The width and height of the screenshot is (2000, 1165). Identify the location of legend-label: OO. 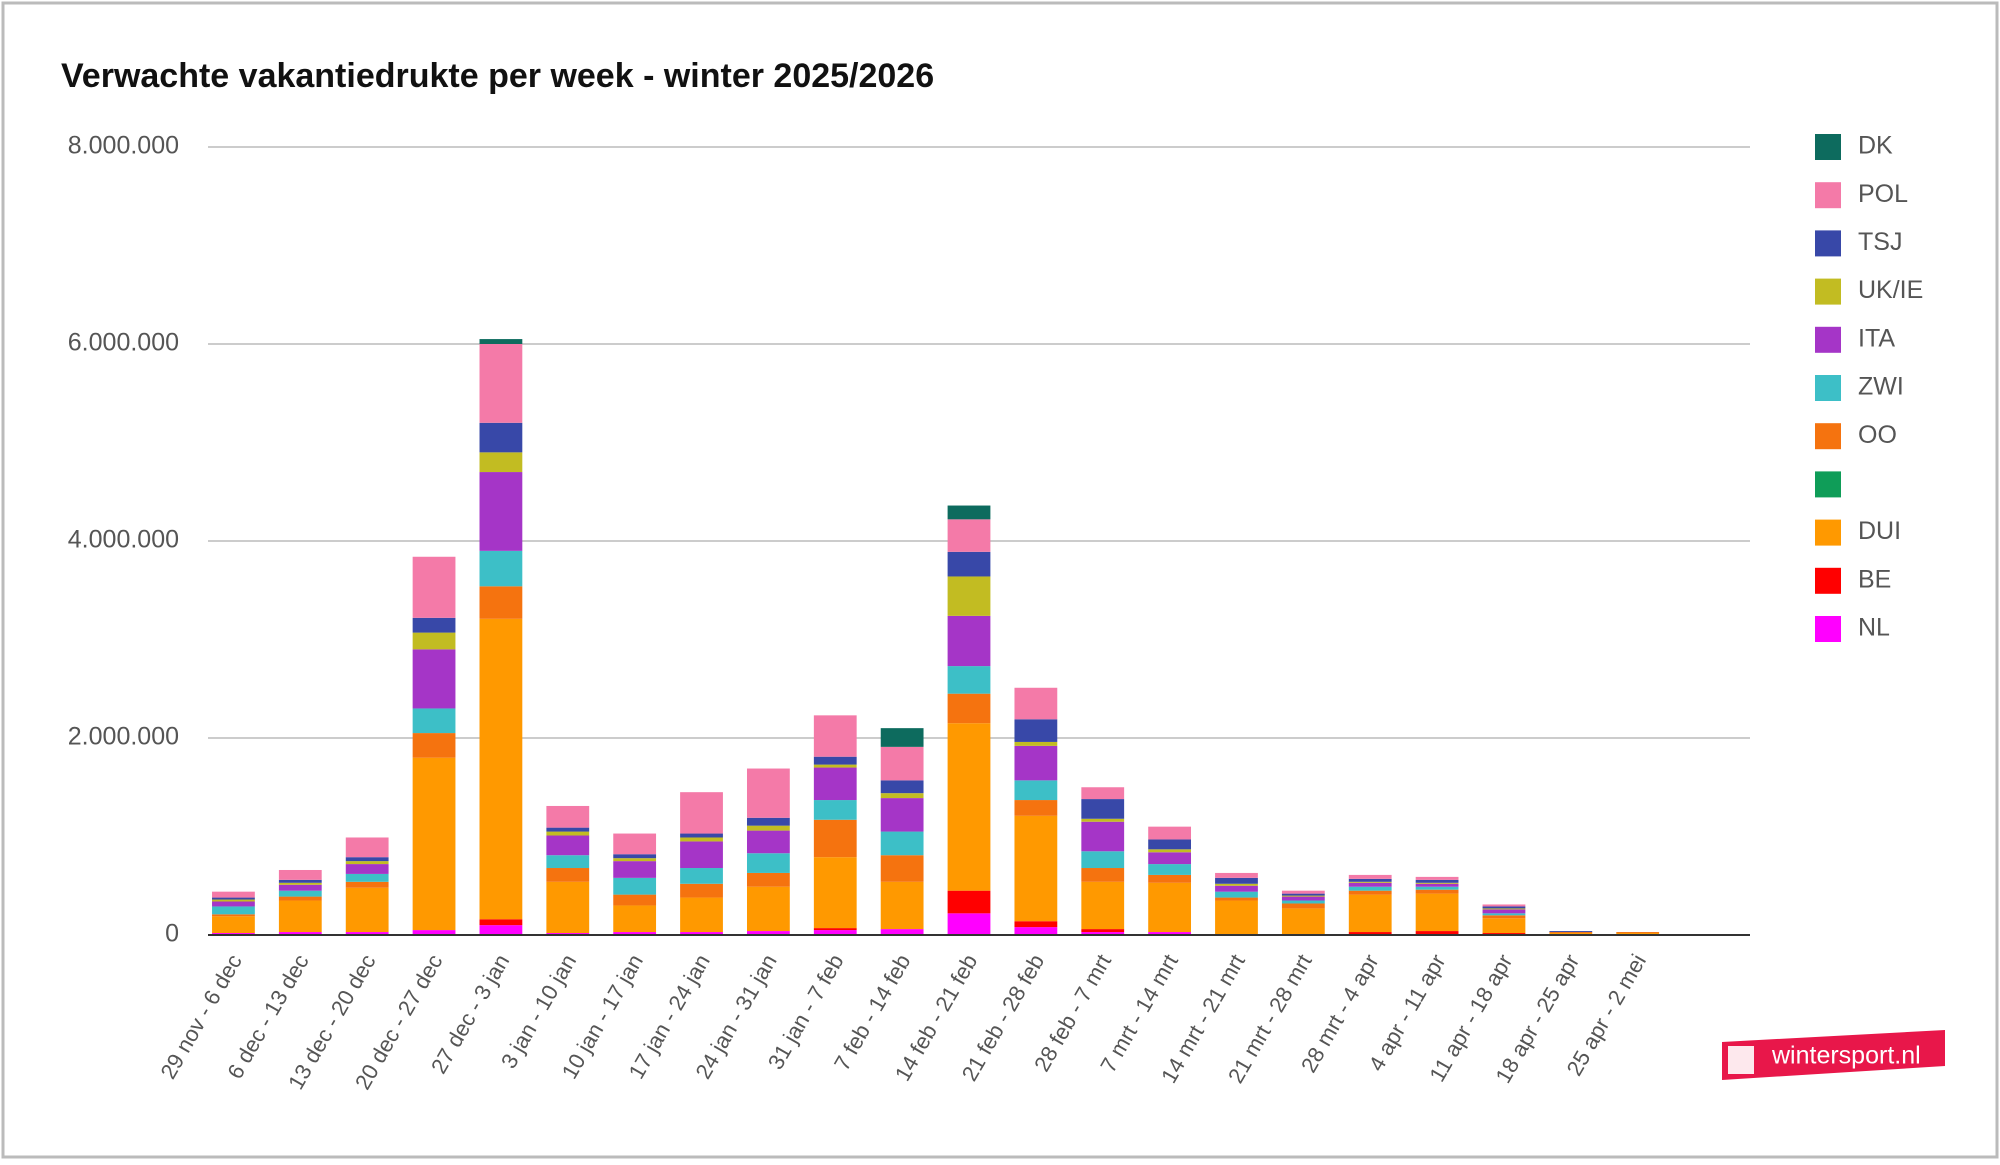
(1877, 435).